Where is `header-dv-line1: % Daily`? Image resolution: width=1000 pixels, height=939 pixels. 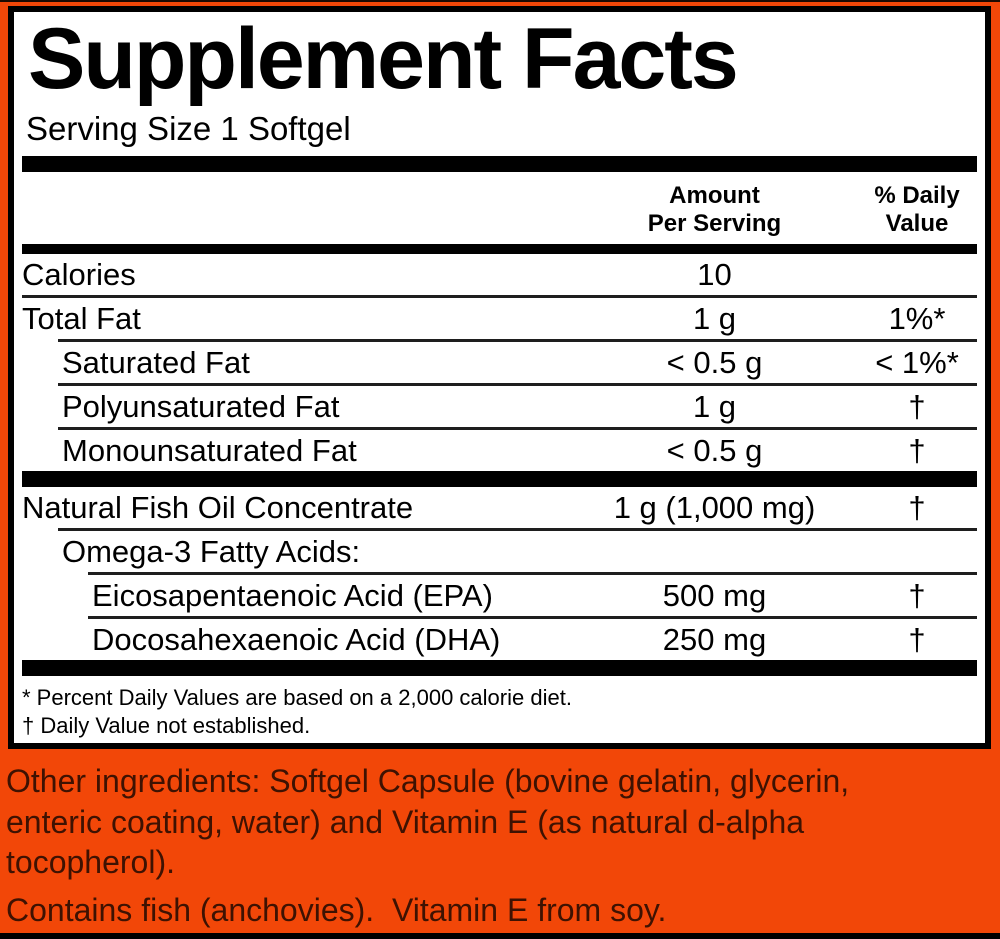
header-dv-line1: % Daily is located at coordinates (917, 195).